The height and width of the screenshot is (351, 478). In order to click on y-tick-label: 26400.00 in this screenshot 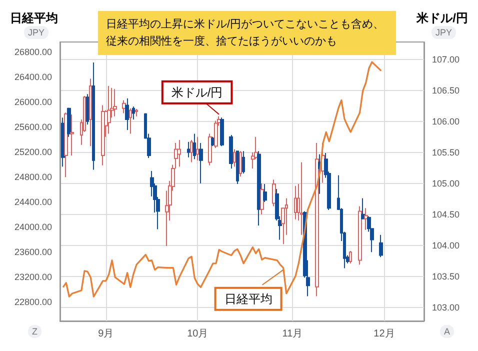, I will do `click(33, 77)`.